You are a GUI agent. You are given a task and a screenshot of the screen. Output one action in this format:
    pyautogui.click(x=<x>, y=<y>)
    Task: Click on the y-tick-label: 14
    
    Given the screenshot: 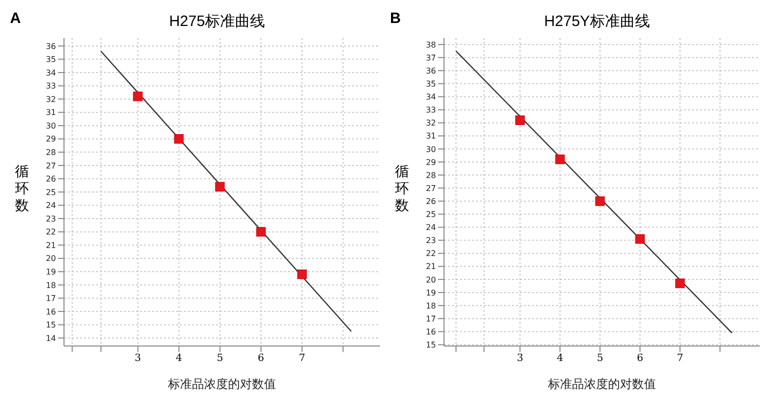 What is the action you would take?
    pyautogui.click(x=51, y=338)
    